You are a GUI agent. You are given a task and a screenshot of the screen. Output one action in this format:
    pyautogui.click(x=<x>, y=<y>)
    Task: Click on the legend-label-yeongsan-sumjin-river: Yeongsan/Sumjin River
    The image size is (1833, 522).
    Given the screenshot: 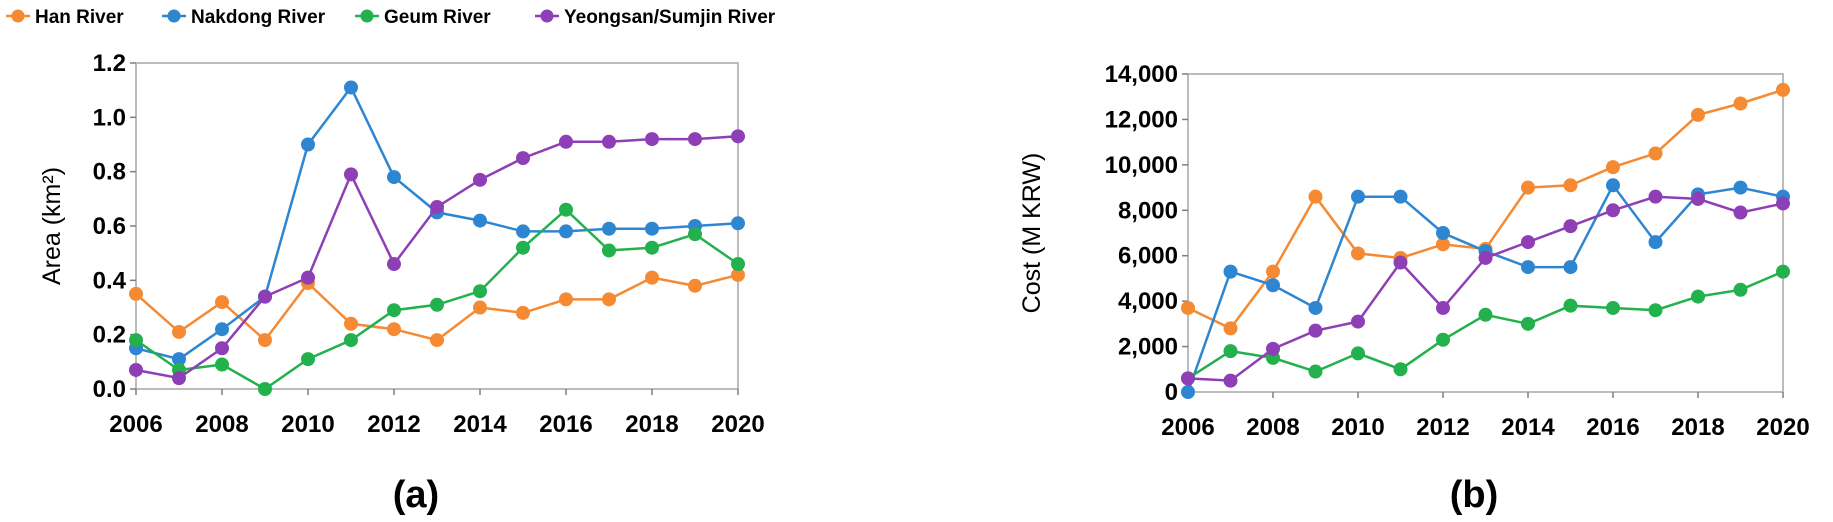 What is the action you would take?
    pyautogui.click(x=670, y=17)
    